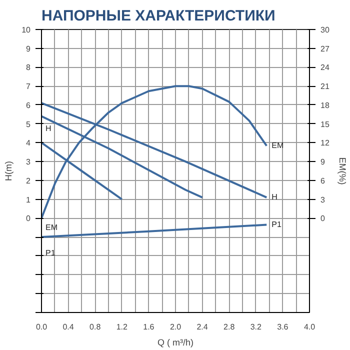  Describe the element at coordinates (29, 143) in the screenshot. I see `y-tick-label: 4` at that location.